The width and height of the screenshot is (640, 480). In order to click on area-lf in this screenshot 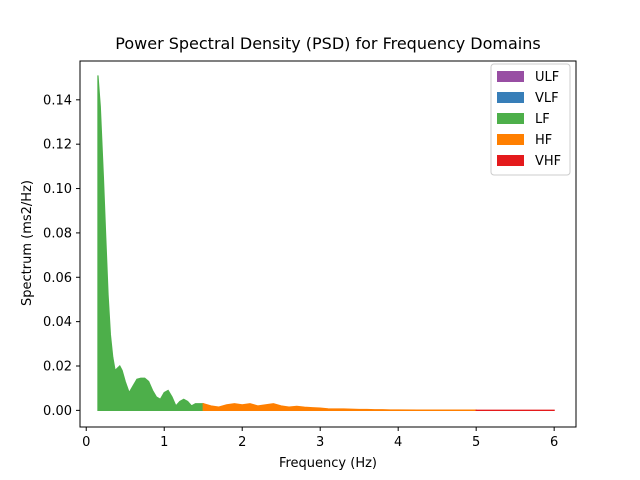, I will do `click(150, 243)`.